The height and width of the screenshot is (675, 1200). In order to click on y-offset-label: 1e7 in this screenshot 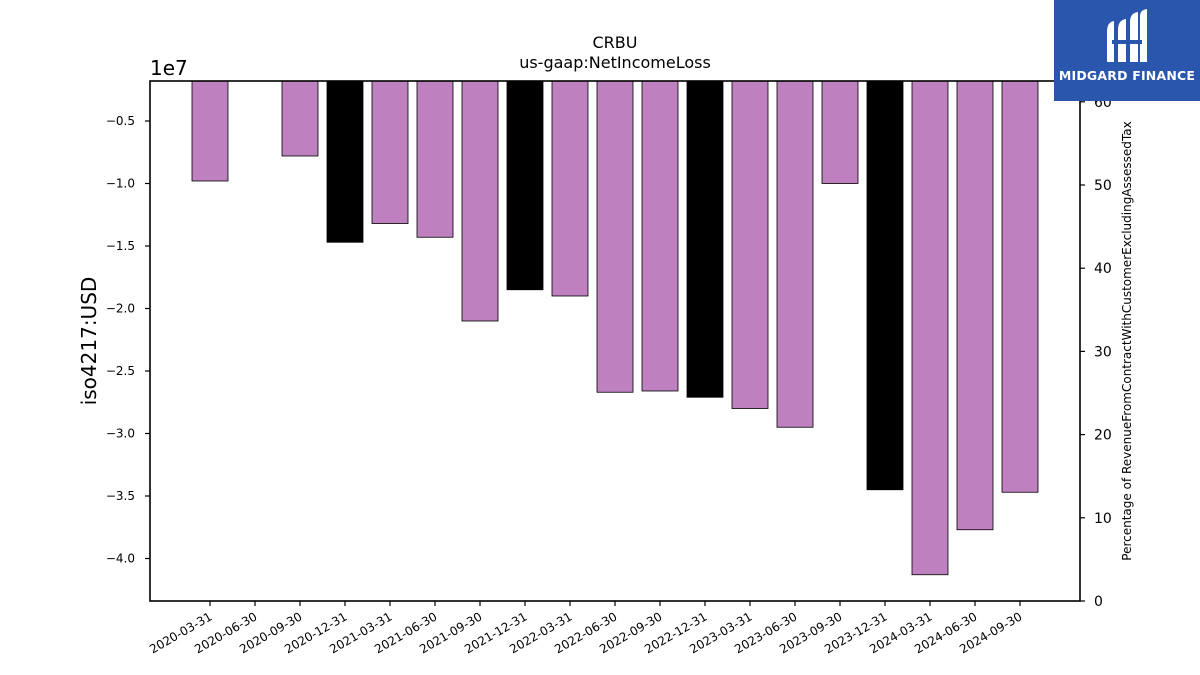, I will do `click(169, 68)`.